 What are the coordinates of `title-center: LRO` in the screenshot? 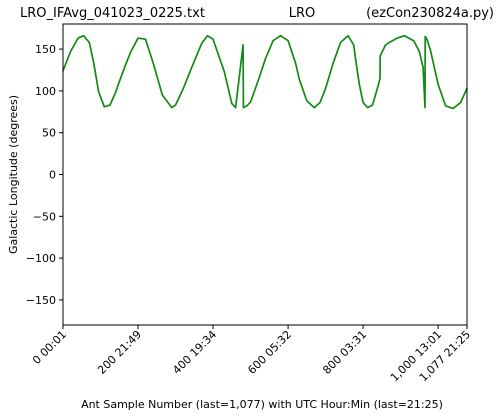 It's located at (302, 13).